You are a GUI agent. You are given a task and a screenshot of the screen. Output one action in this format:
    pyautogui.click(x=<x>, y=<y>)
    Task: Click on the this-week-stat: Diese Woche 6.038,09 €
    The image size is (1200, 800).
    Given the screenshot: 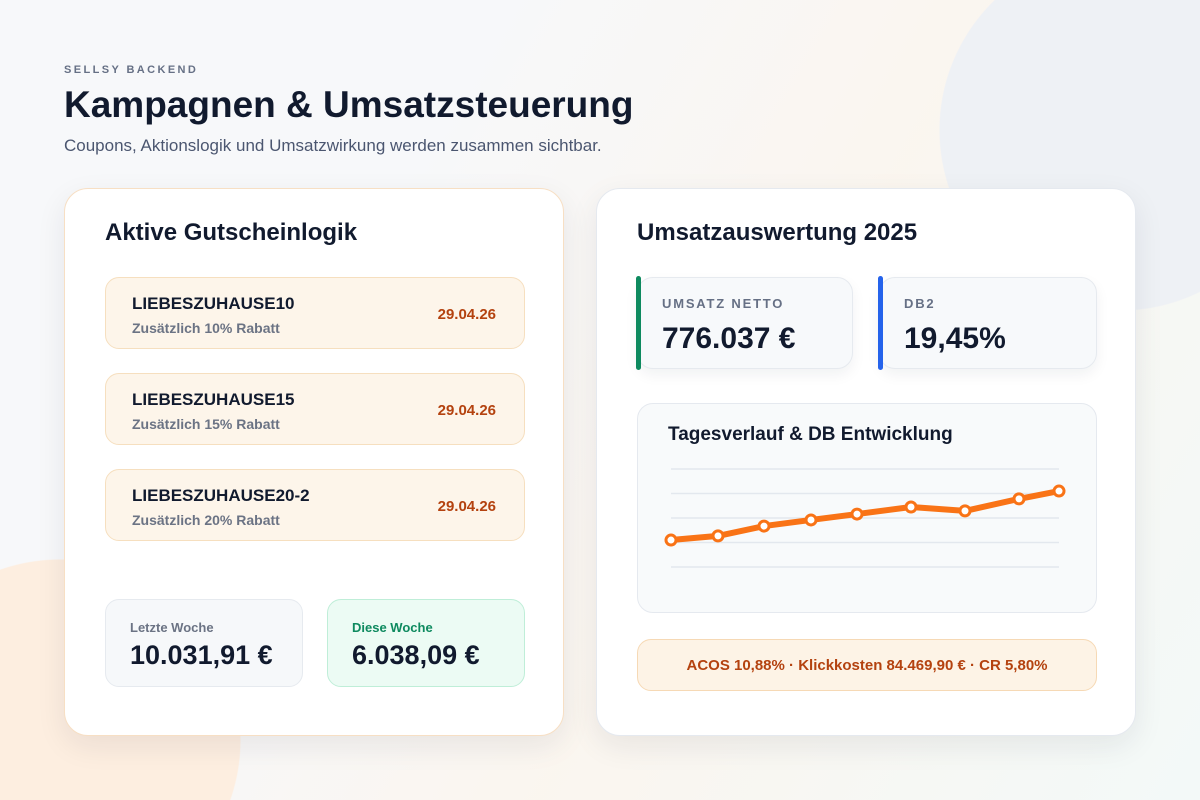 What is the action you would take?
    pyautogui.click(x=426, y=643)
    